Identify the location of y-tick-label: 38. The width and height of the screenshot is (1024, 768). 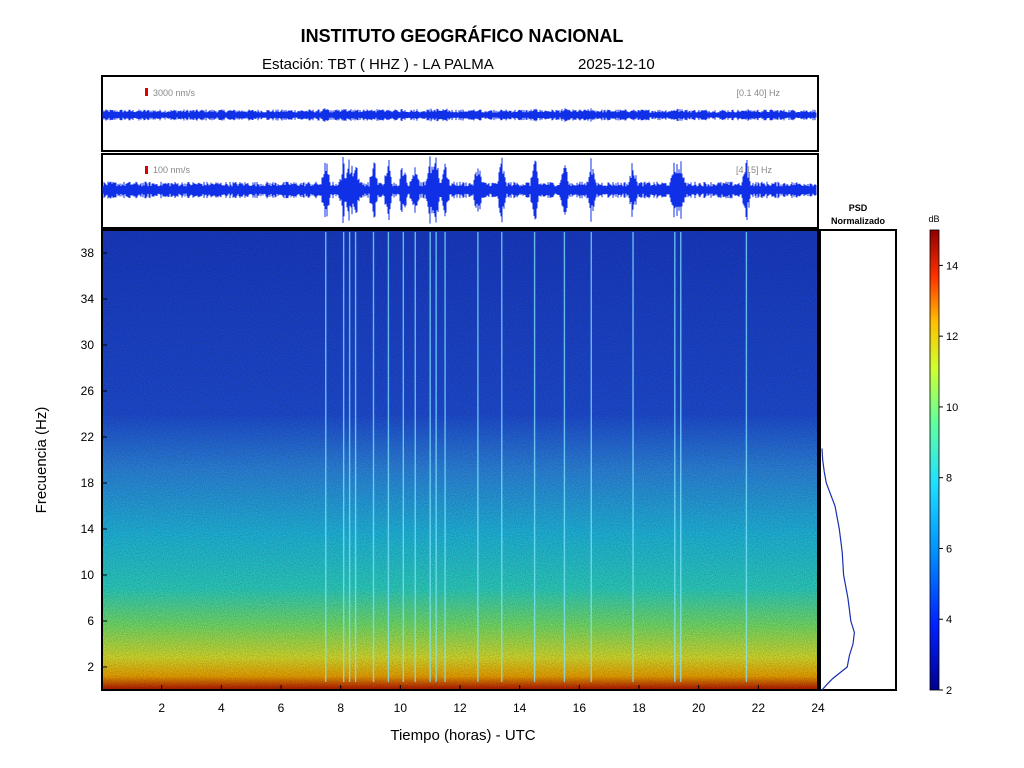
(88, 253).